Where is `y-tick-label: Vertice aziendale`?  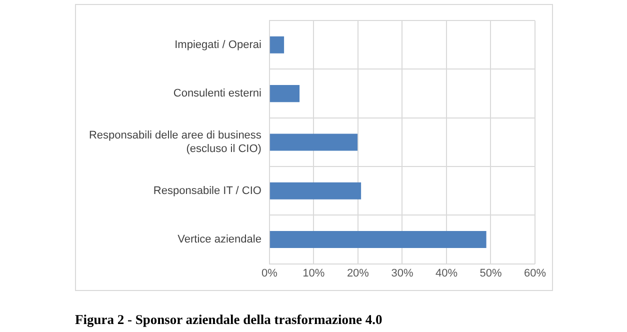 y-tick-label: Vertice aziendale is located at coordinates (220, 240).